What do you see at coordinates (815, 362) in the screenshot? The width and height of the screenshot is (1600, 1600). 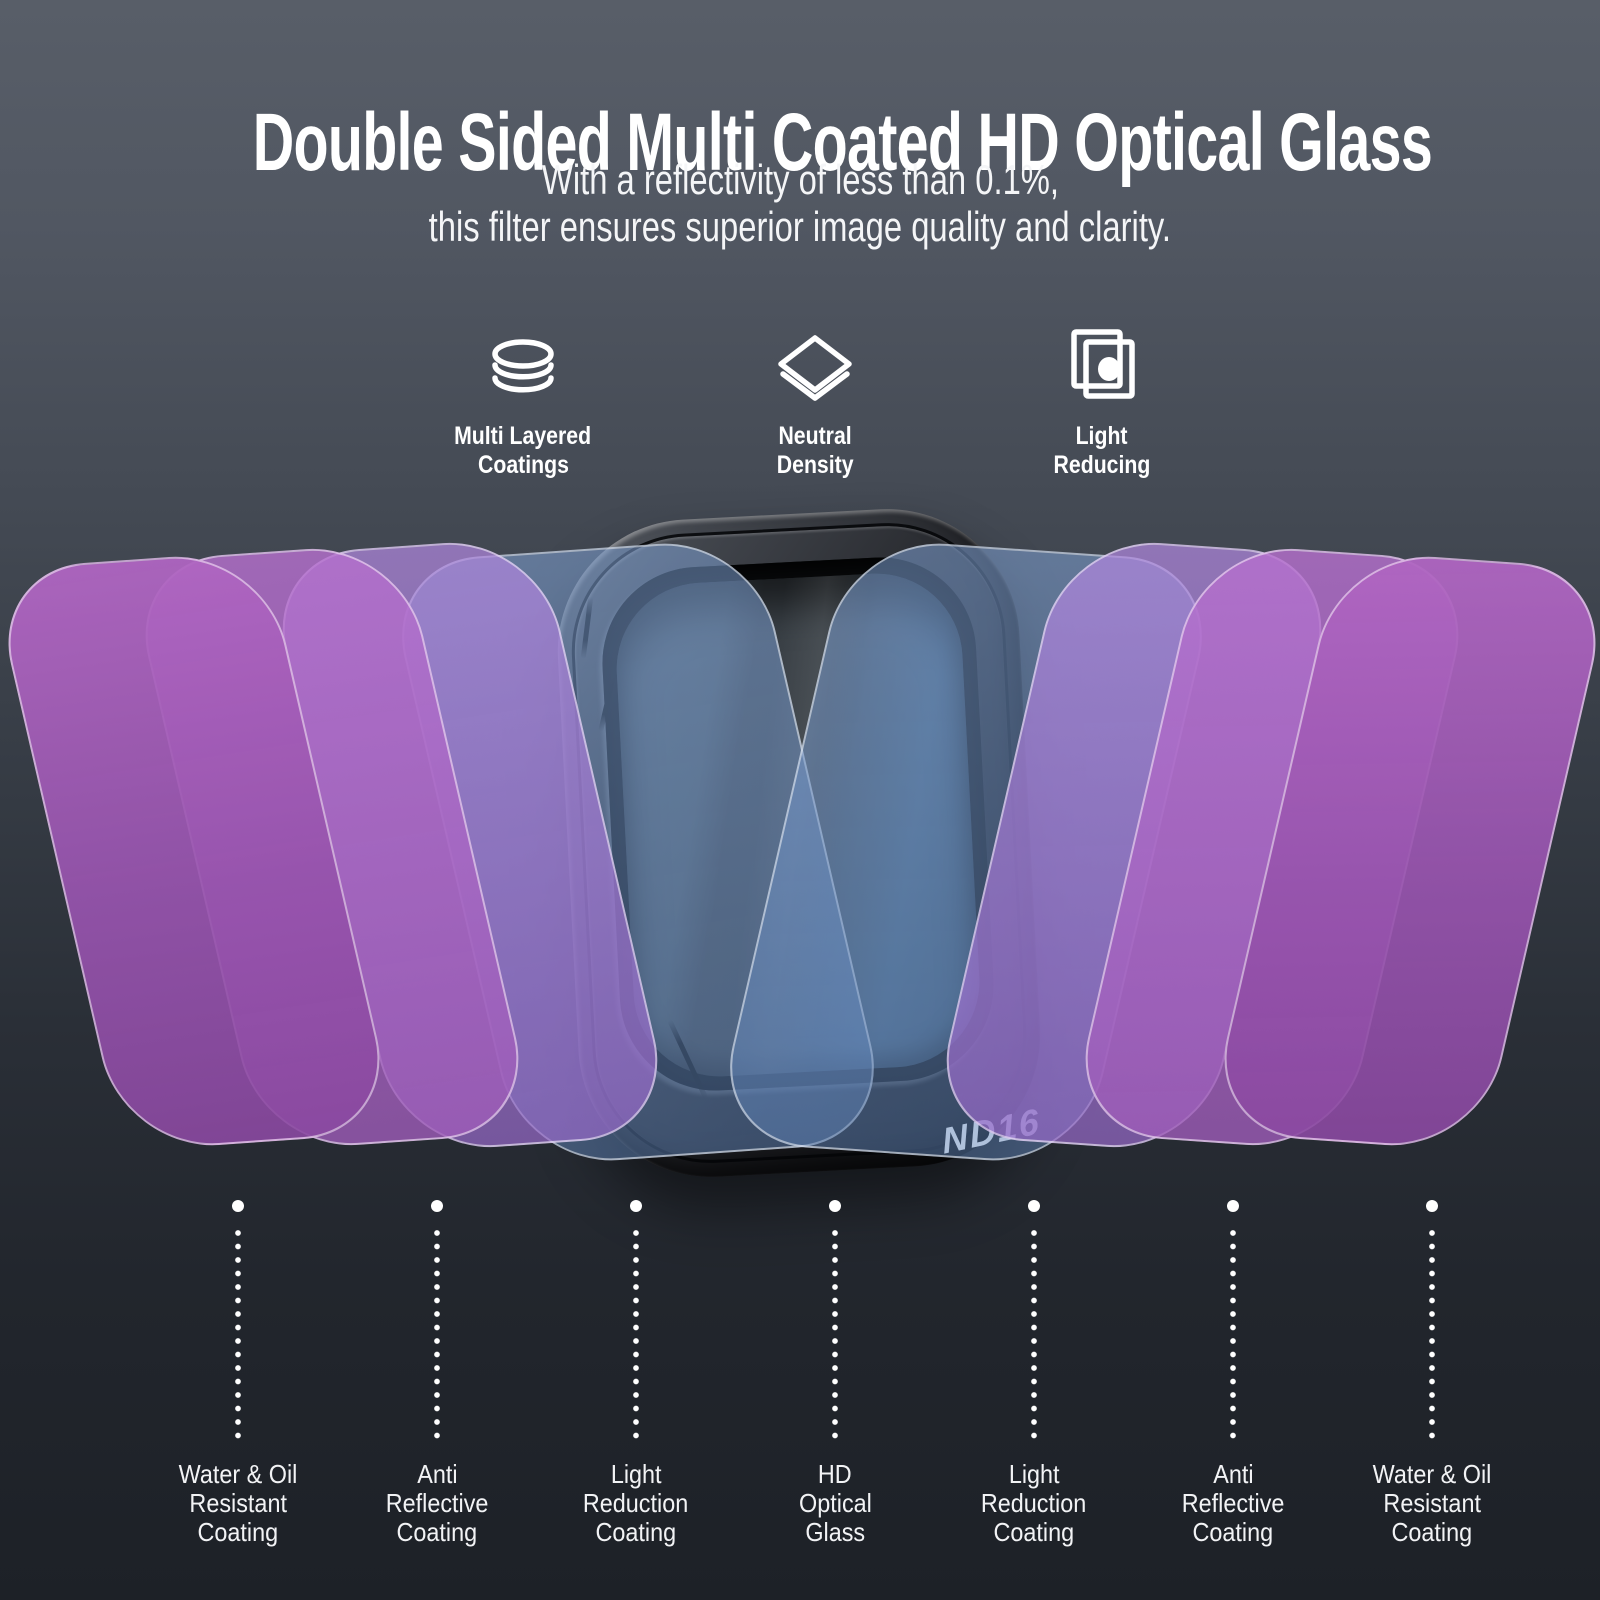 I see `neutral-density-icon` at bounding box center [815, 362].